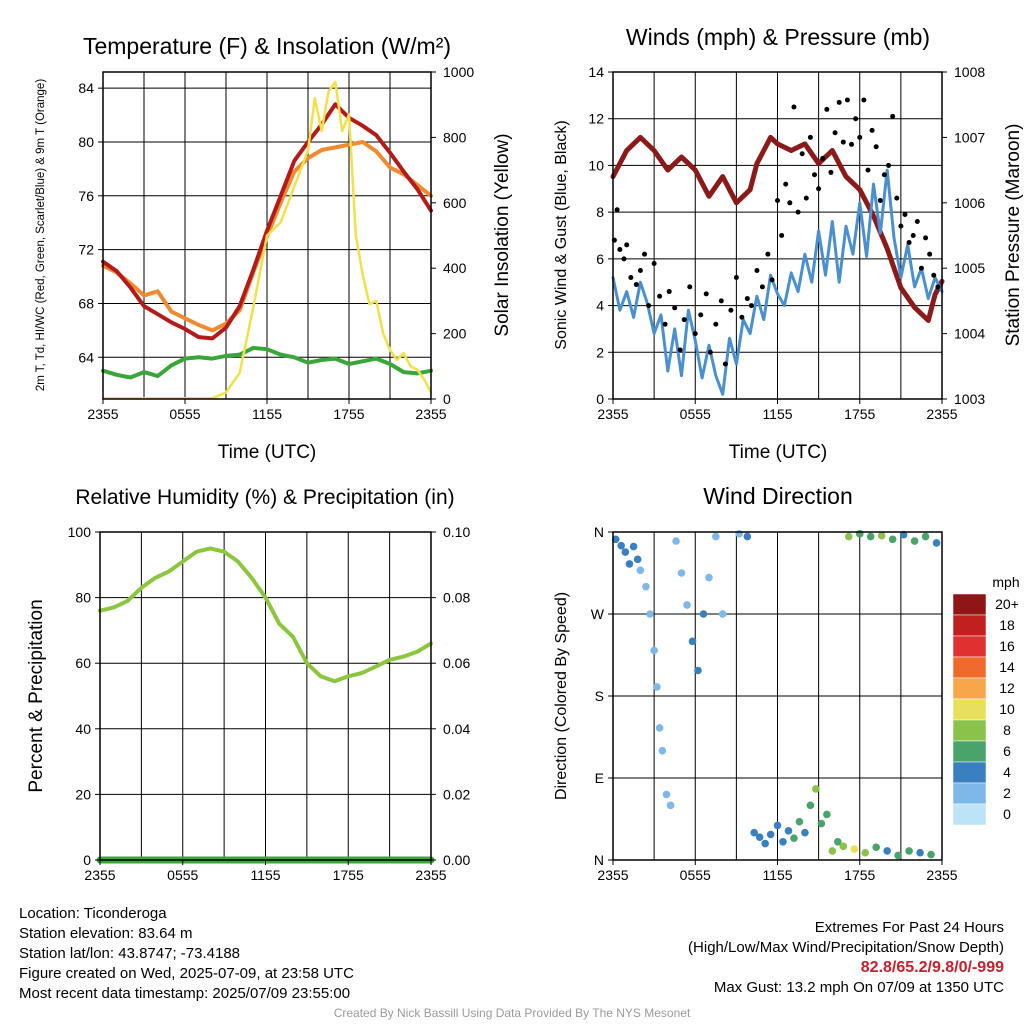  What do you see at coordinates (106, 933) in the screenshot?
I see `station-elevation: Station elevation: 83.64 m` at bounding box center [106, 933].